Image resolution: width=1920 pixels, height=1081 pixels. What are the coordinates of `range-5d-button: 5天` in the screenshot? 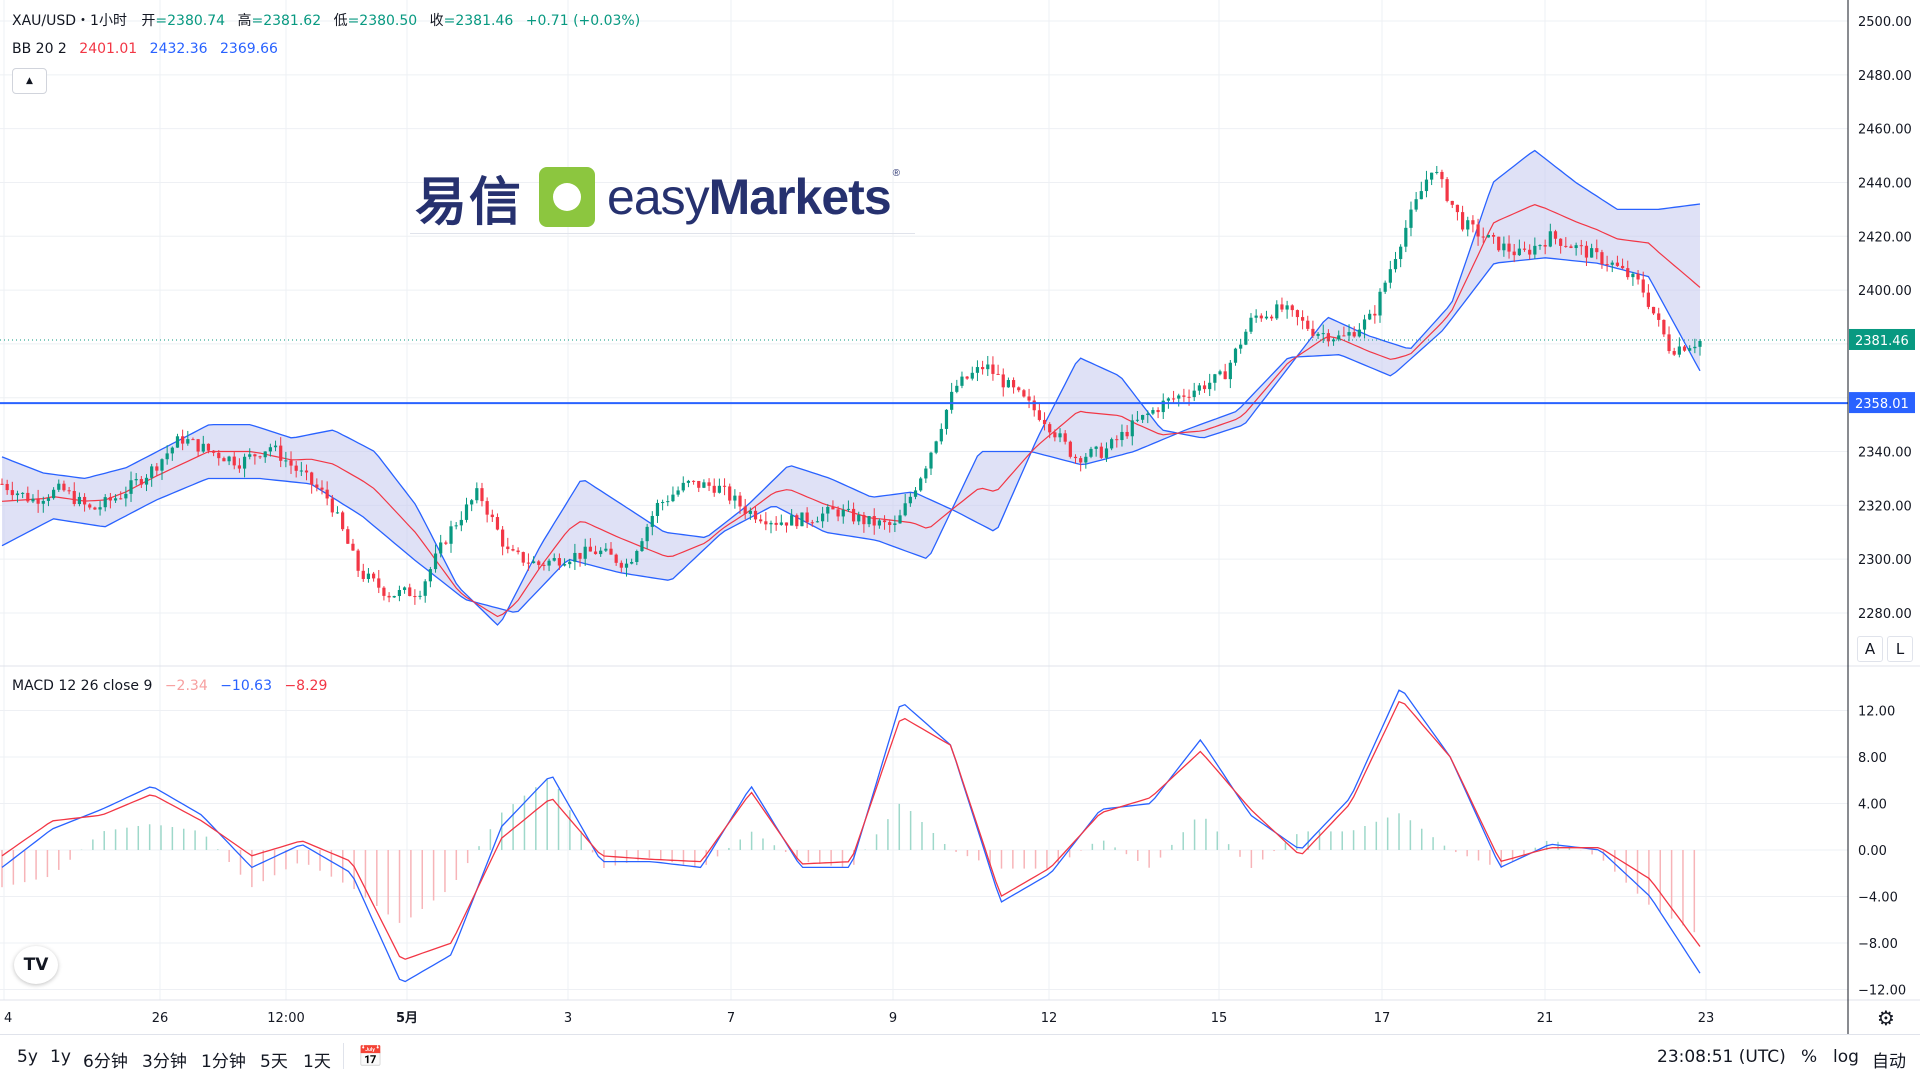 It's located at (274, 1062).